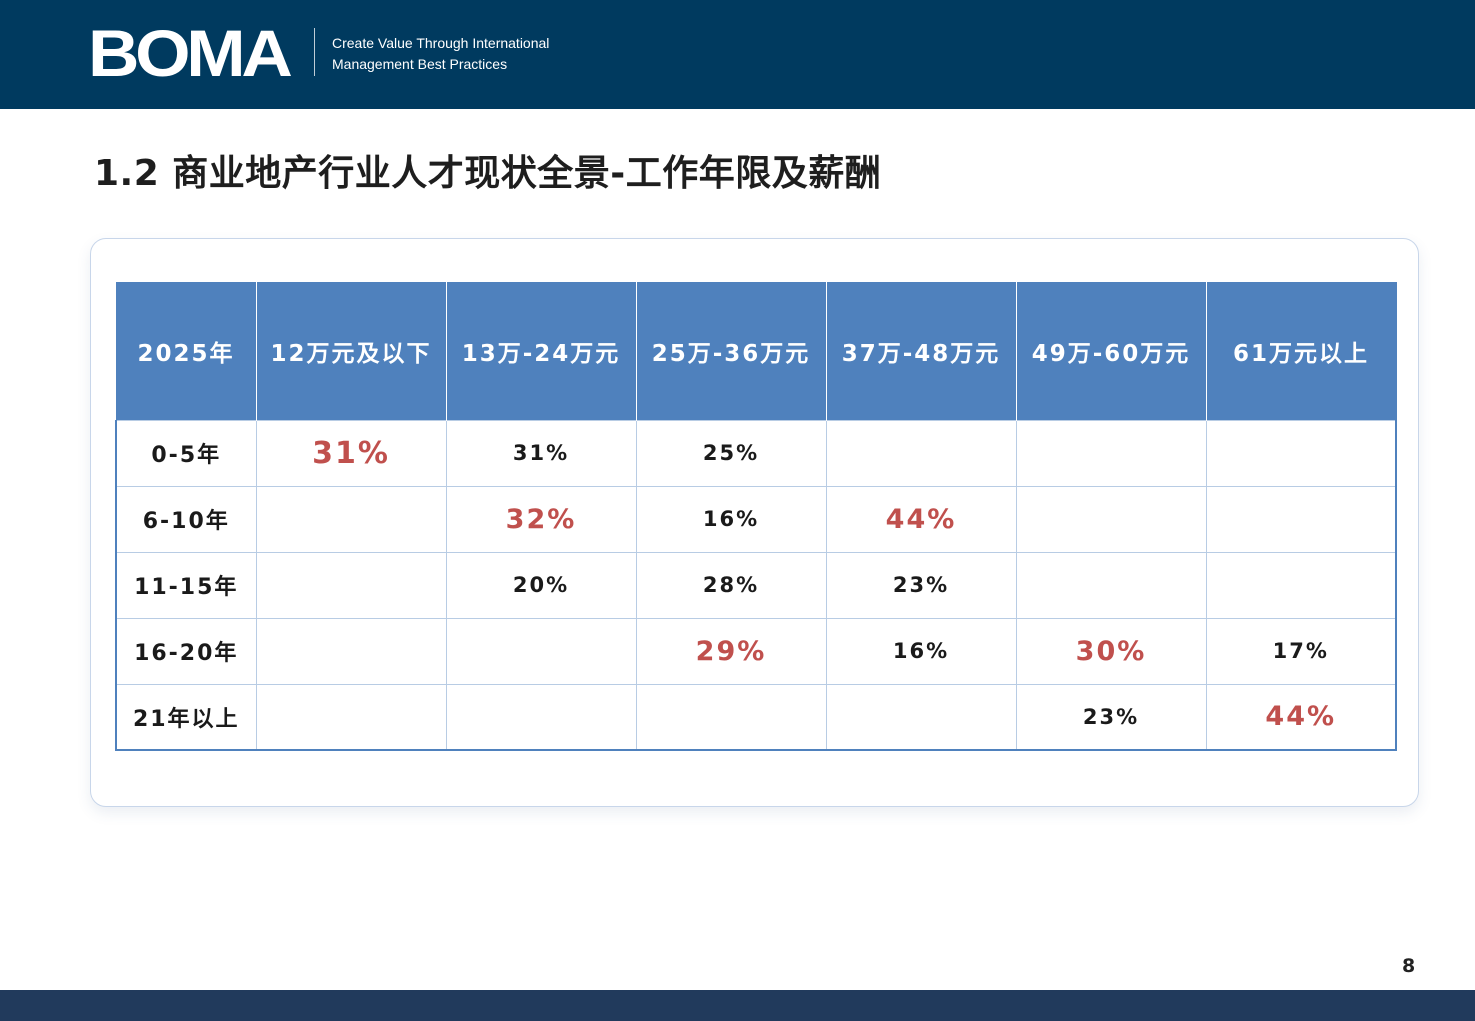 The height and width of the screenshot is (1021, 1475). I want to click on table-row: 11-15年 20% 28% 23%, so click(756, 585).